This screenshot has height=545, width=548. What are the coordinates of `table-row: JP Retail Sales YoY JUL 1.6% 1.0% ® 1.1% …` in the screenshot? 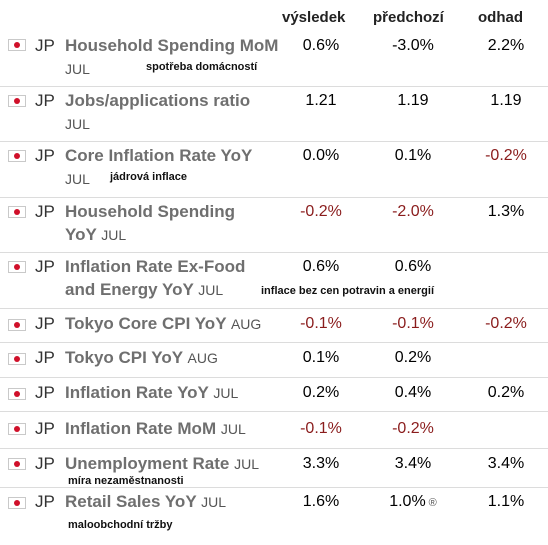 It's located at (274, 516).